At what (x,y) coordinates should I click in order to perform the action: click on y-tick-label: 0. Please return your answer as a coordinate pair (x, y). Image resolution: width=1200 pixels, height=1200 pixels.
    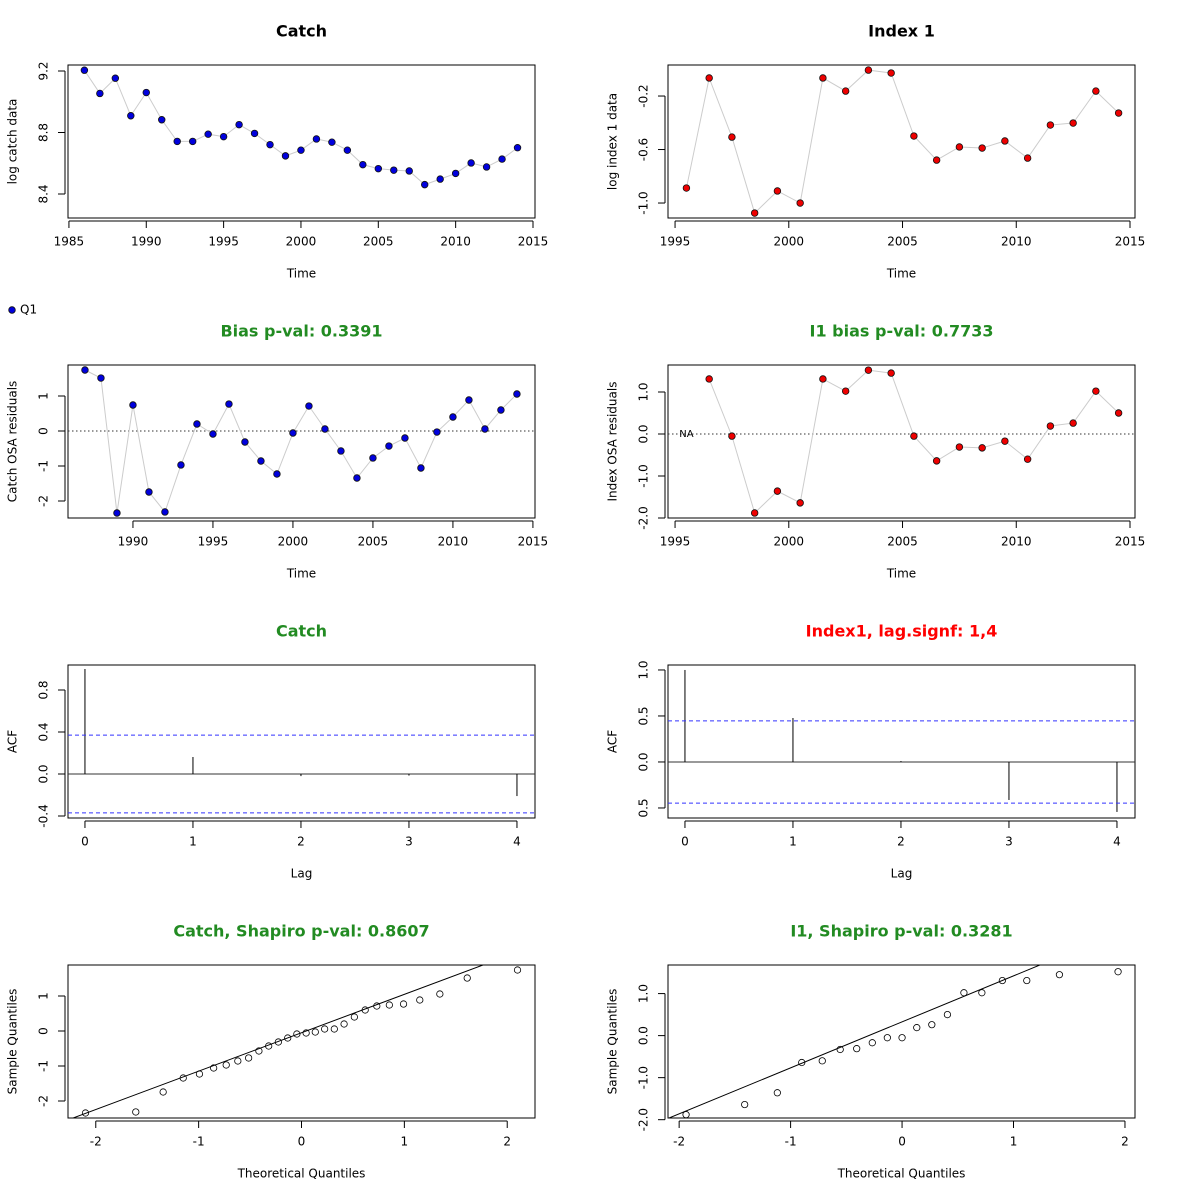
    Looking at the image, I should click on (44, 1031).